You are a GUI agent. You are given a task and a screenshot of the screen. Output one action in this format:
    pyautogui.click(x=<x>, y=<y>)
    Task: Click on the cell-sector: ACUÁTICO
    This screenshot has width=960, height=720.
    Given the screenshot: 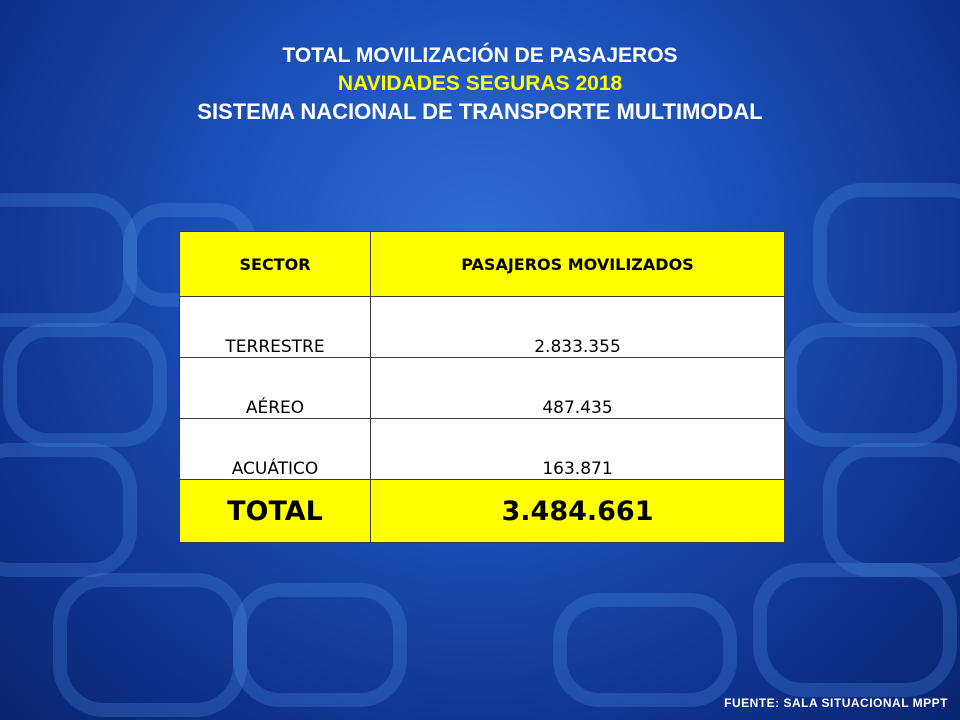 What is the action you would take?
    pyautogui.click(x=275, y=449)
    